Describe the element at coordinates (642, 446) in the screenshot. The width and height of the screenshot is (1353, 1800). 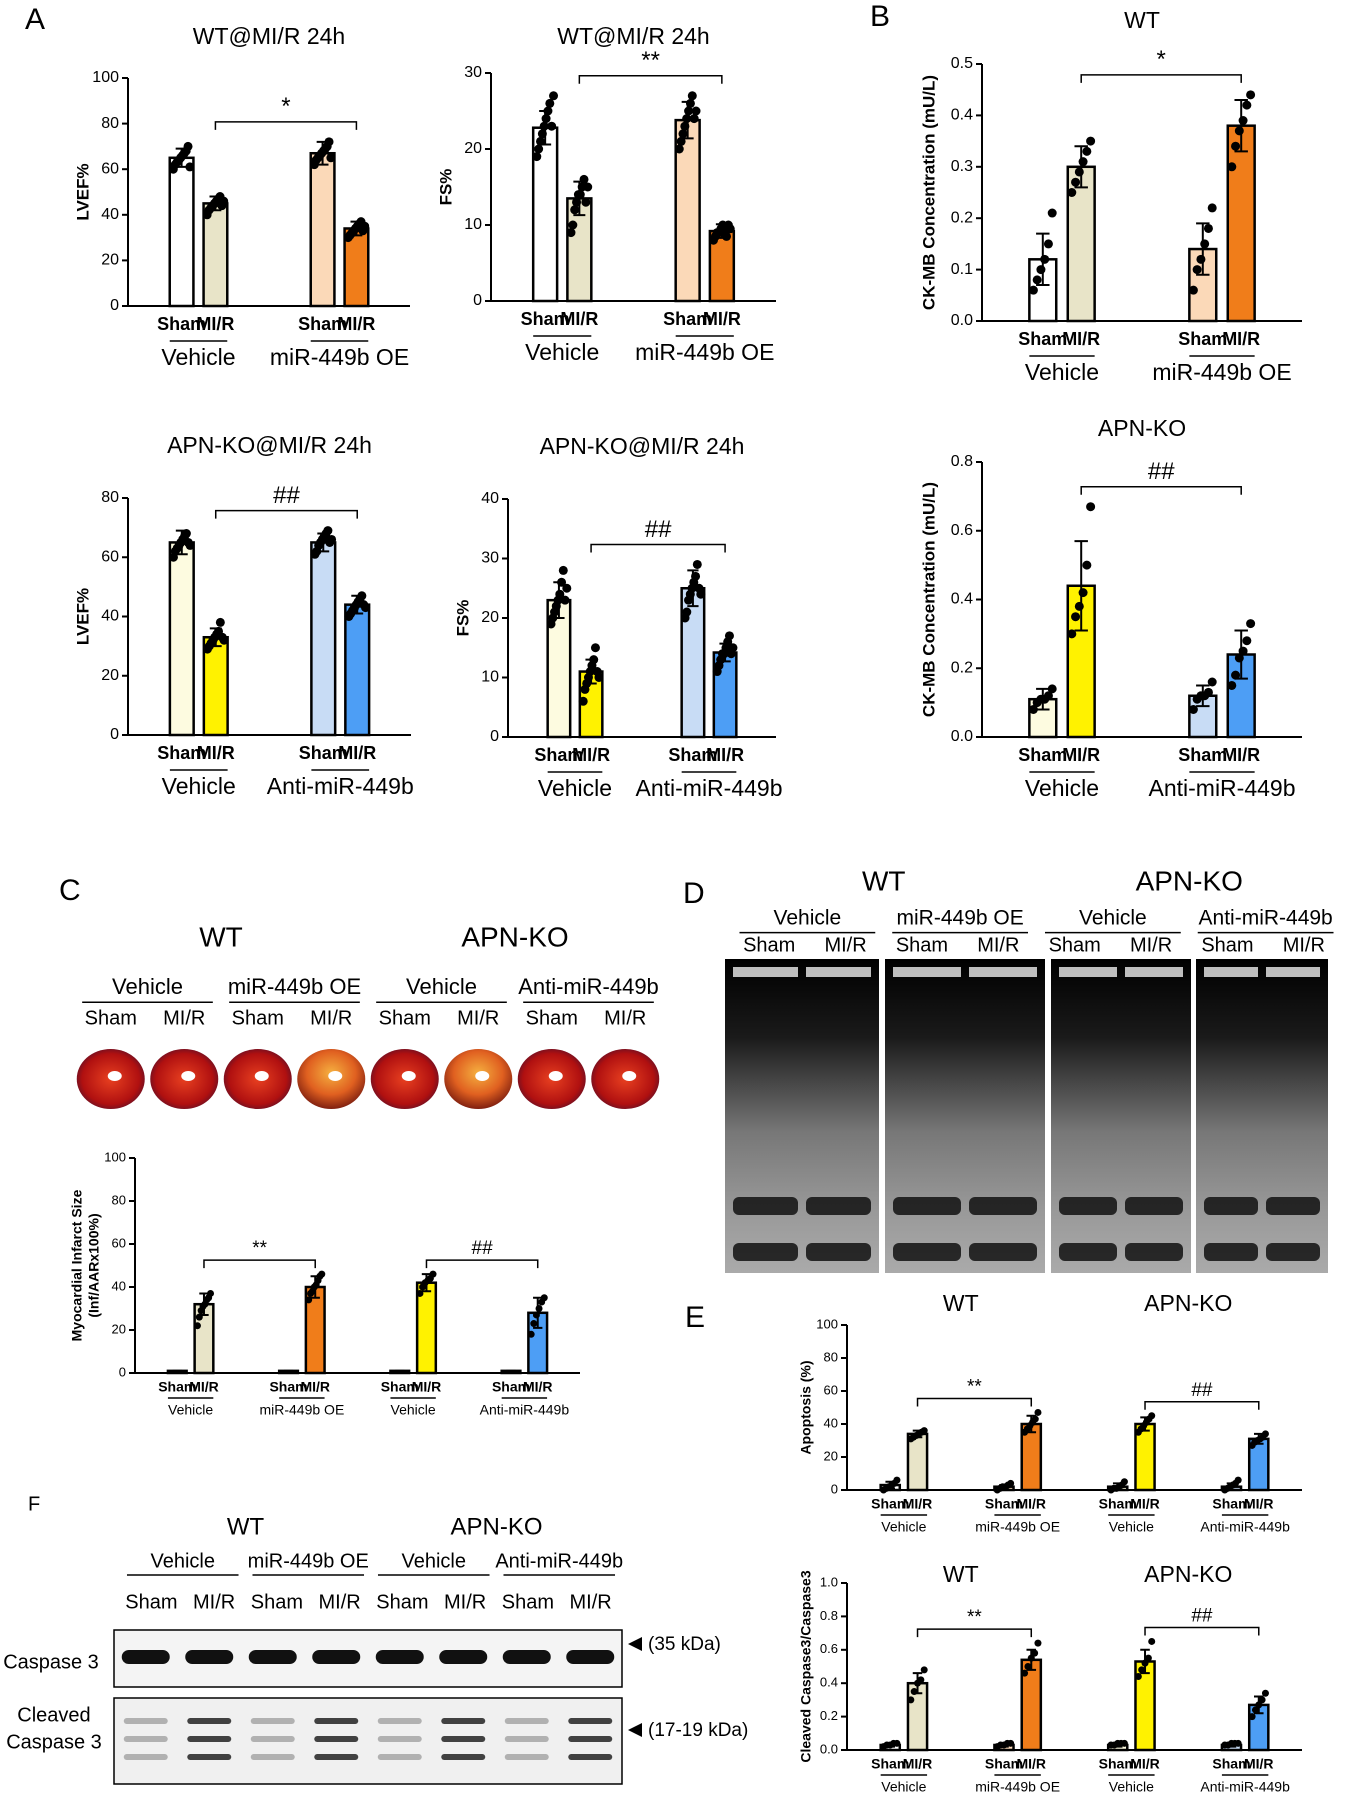
I see `chart-title: APN-KO@MI/R 24h` at that location.